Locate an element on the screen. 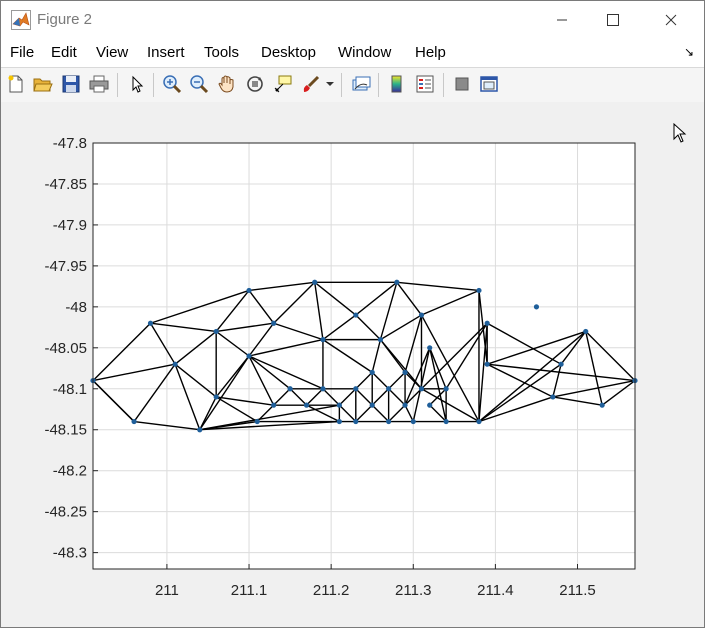  y-tick-label: -48.25 is located at coordinates (65, 512).